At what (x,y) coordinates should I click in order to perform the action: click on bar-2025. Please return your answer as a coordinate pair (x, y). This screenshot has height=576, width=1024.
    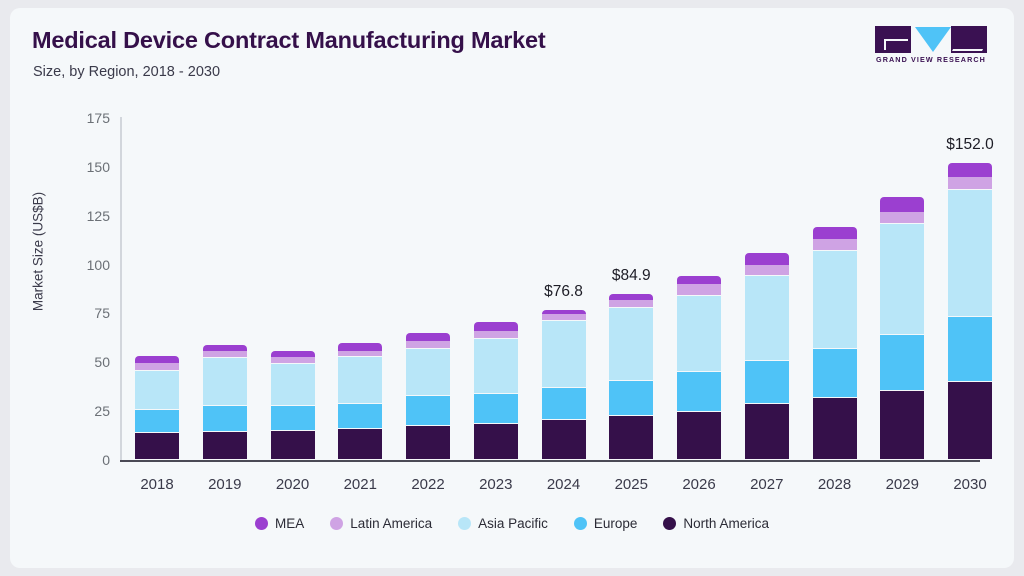
    Looking at the image, I should click on (631, 289).